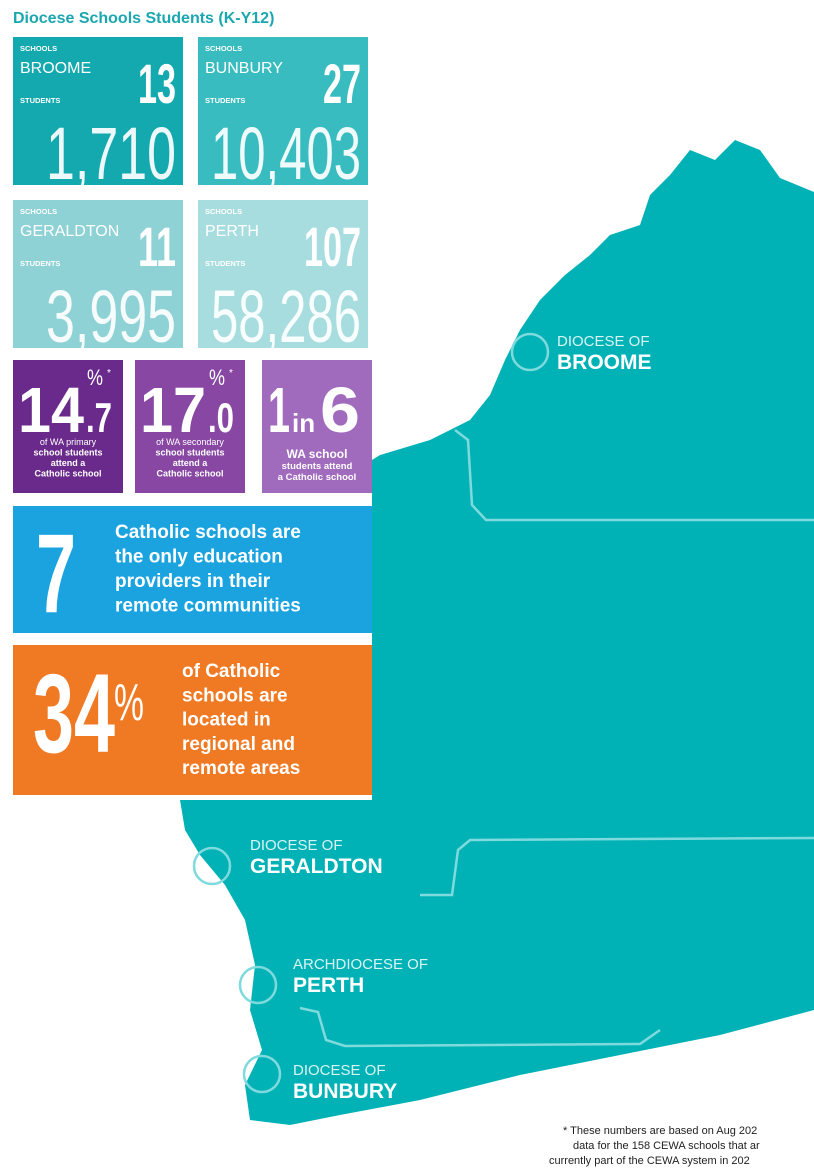 The width and height of the screenshot is (814, 1169). I want to click on regional-text: located in, so click(226, 720).